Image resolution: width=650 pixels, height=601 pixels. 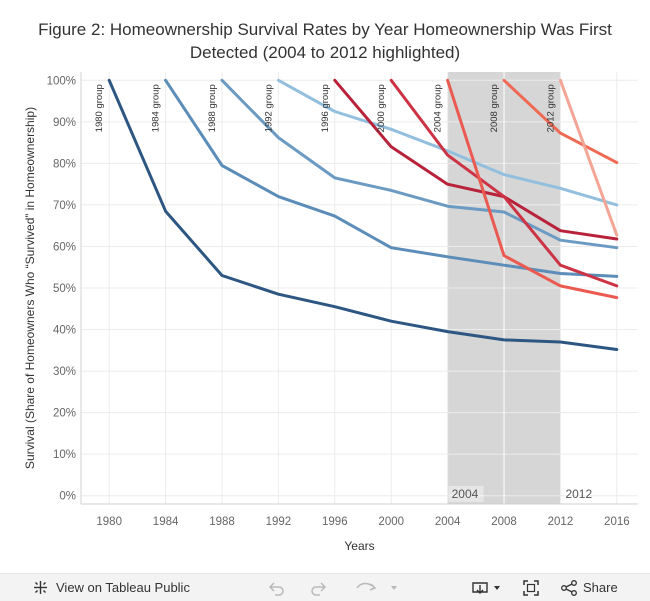 What do you see at coordinates (64, 164) in the screenshot?
I see `y-tick-label: 80%` at bounding box center [64, 164].